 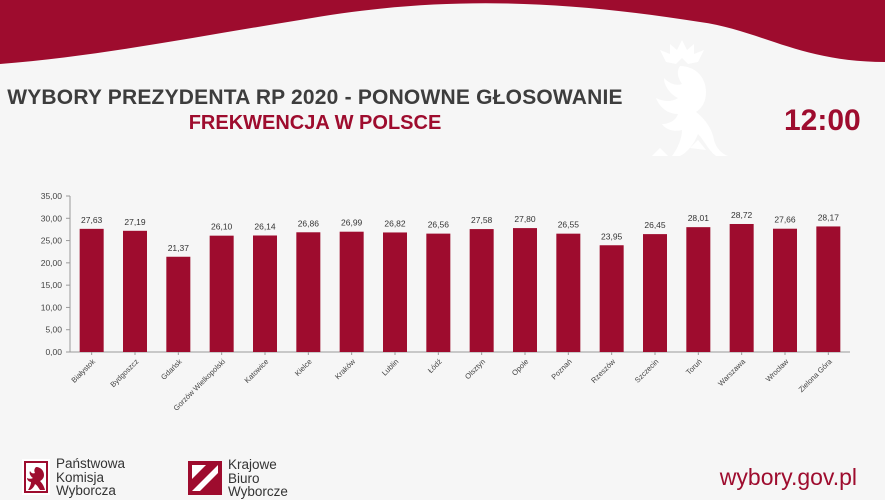 I want to click on x-tick-label: Opole, so click(x=520, y=367).